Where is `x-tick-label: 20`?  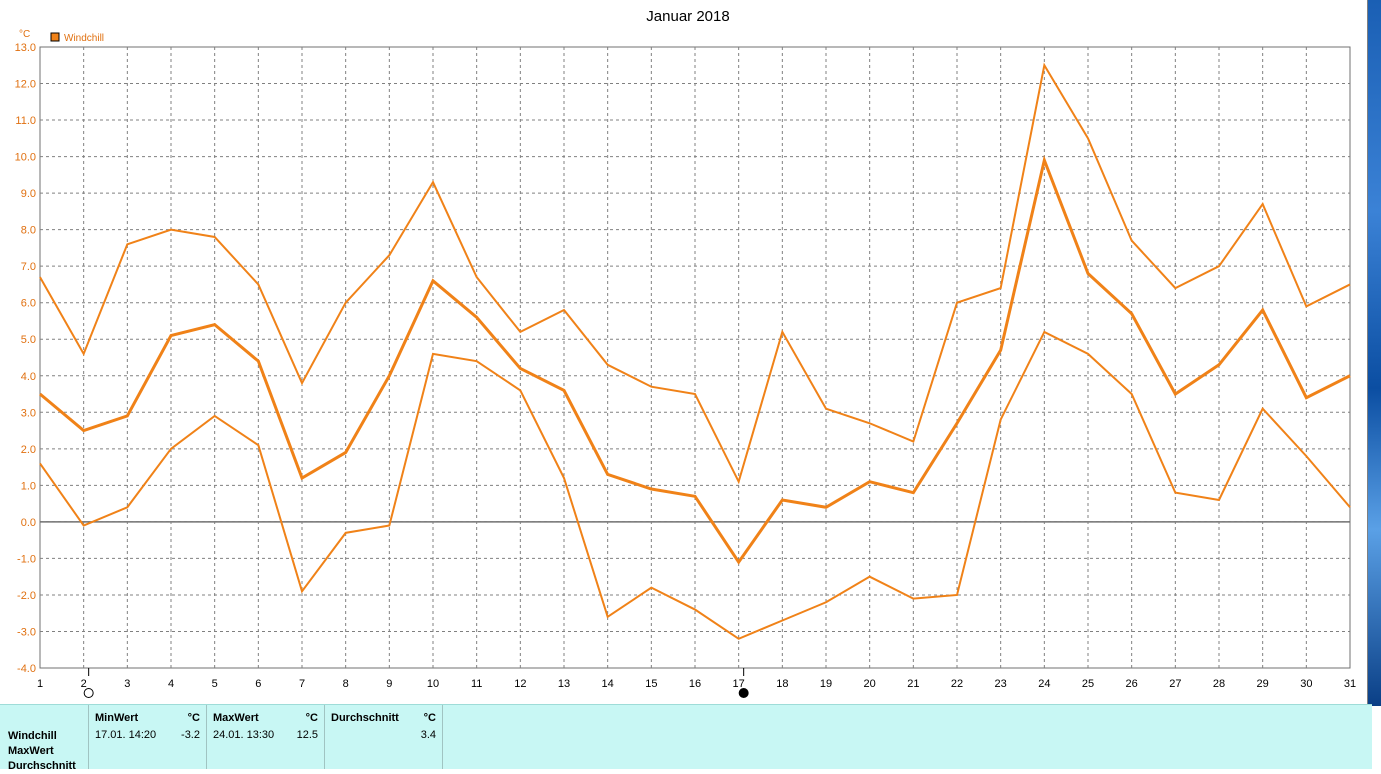
x-tick-label: 20 is located at coordinates (870, 684).